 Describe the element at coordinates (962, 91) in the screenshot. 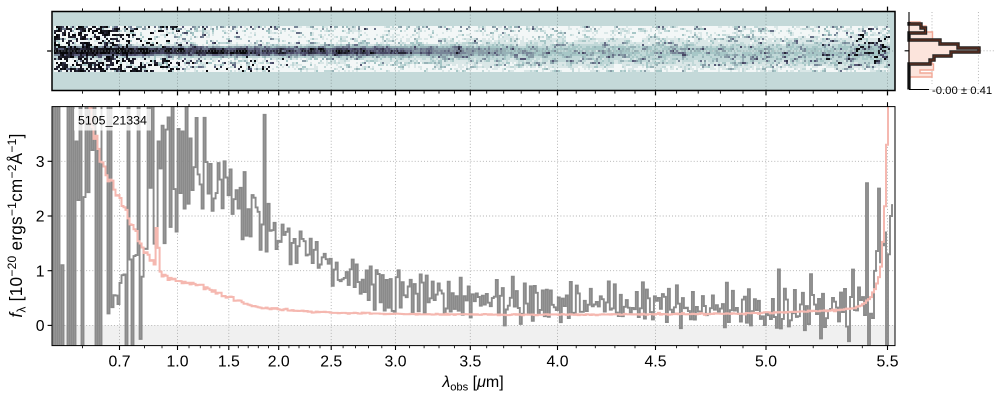

I see `svg-text: -0.00 ± 0.41` at that location.